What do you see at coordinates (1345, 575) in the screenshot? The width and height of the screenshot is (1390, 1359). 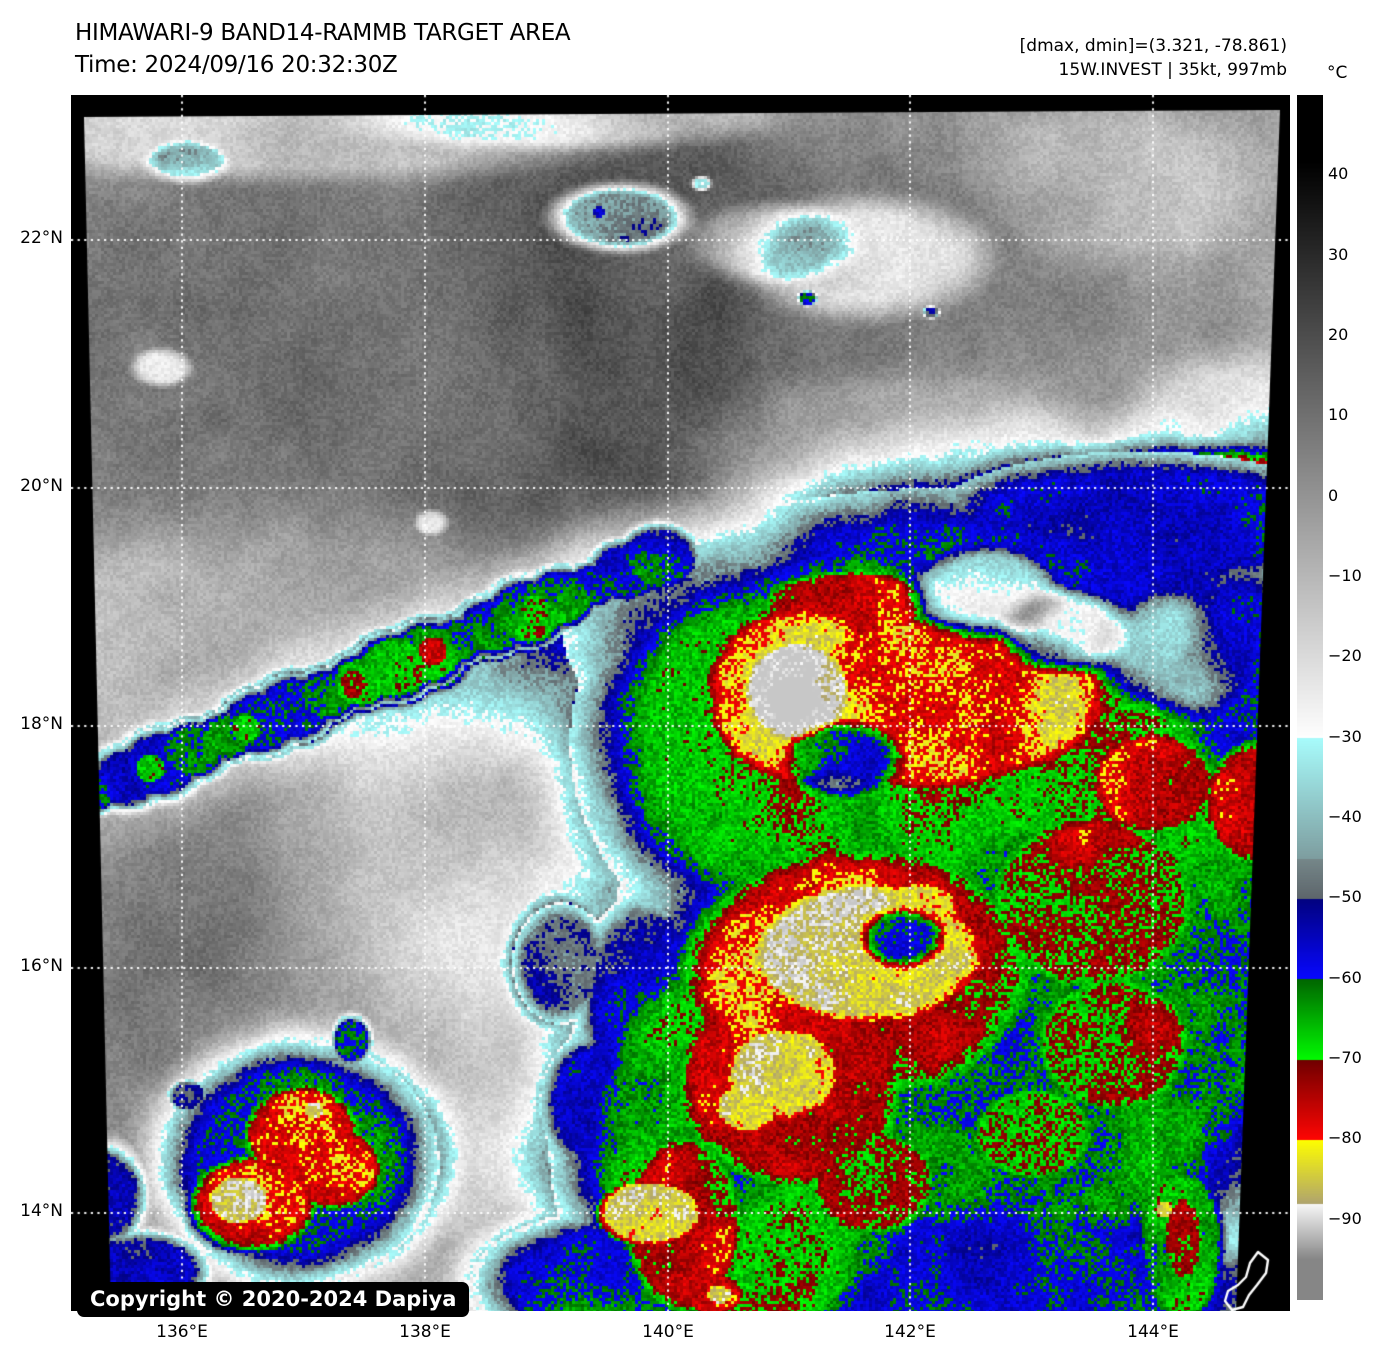 I see `colorbar-tick-label: −10` at bounding box center [1345, 575].